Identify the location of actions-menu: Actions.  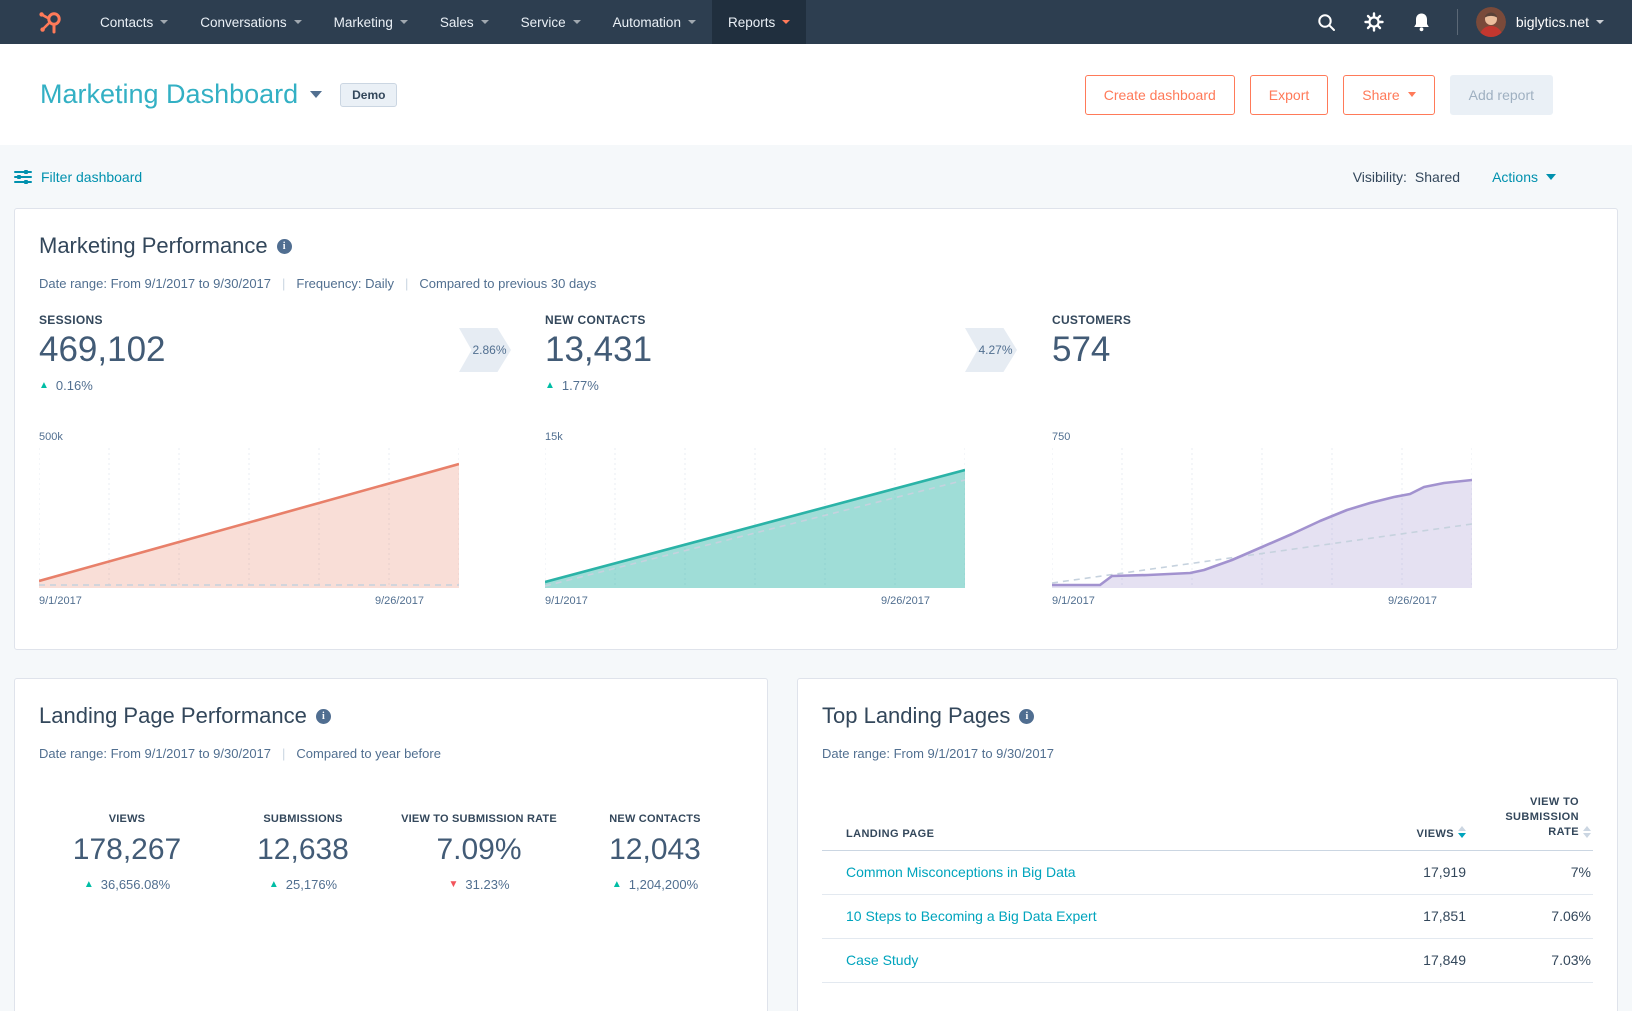
(1524, 177).